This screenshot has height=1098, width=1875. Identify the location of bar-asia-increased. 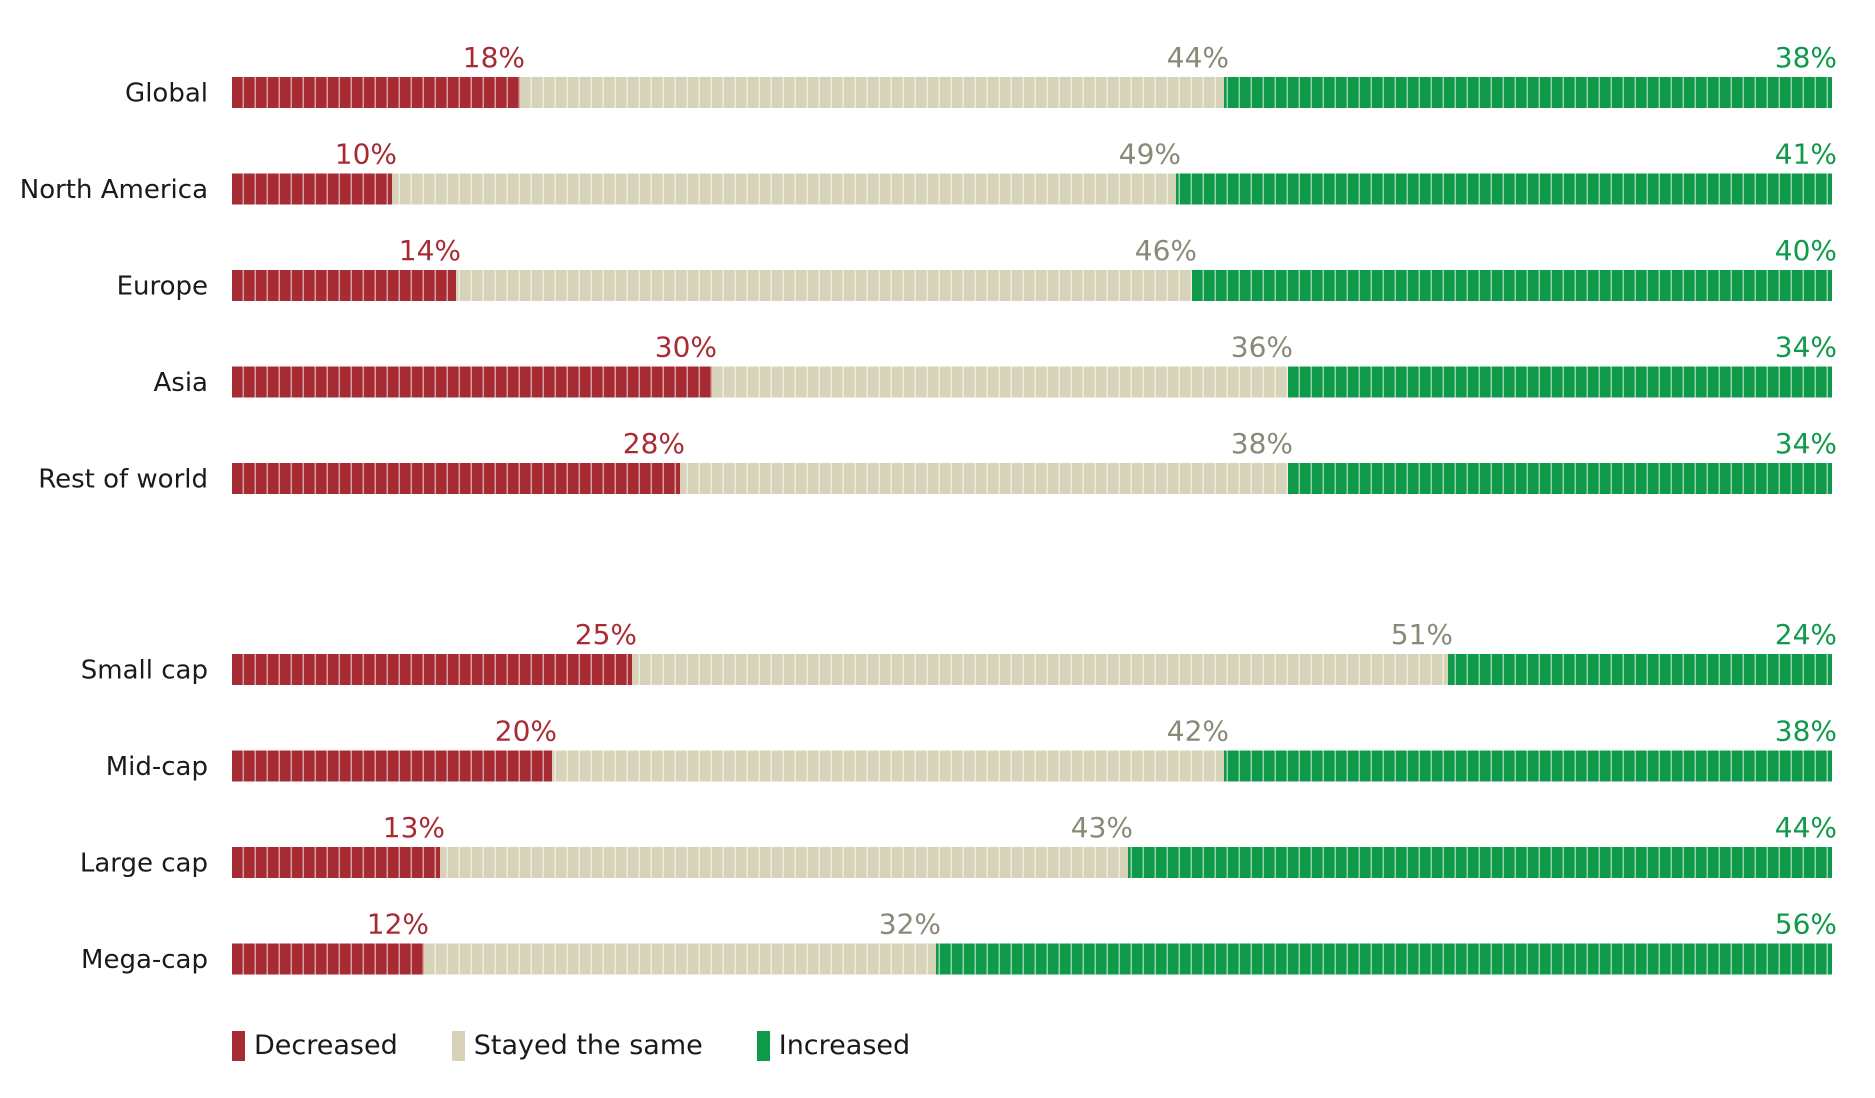
(1560, 382).